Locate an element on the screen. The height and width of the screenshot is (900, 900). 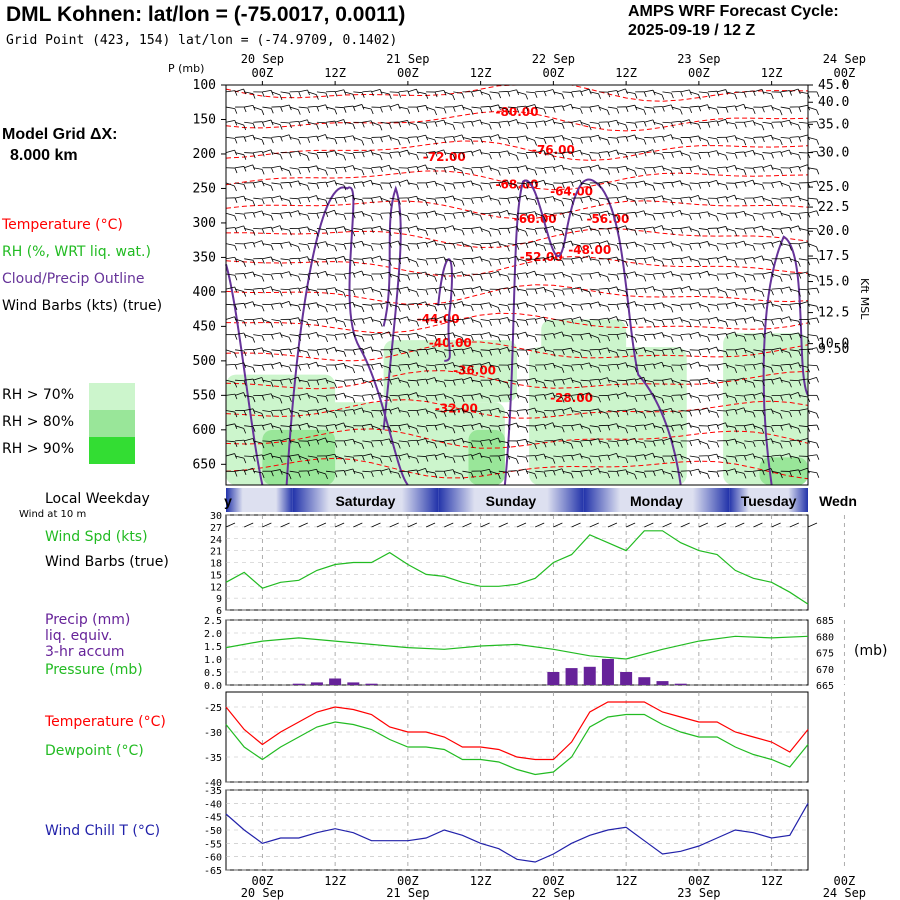
cloud-outline is located at coordinates (244, 375).